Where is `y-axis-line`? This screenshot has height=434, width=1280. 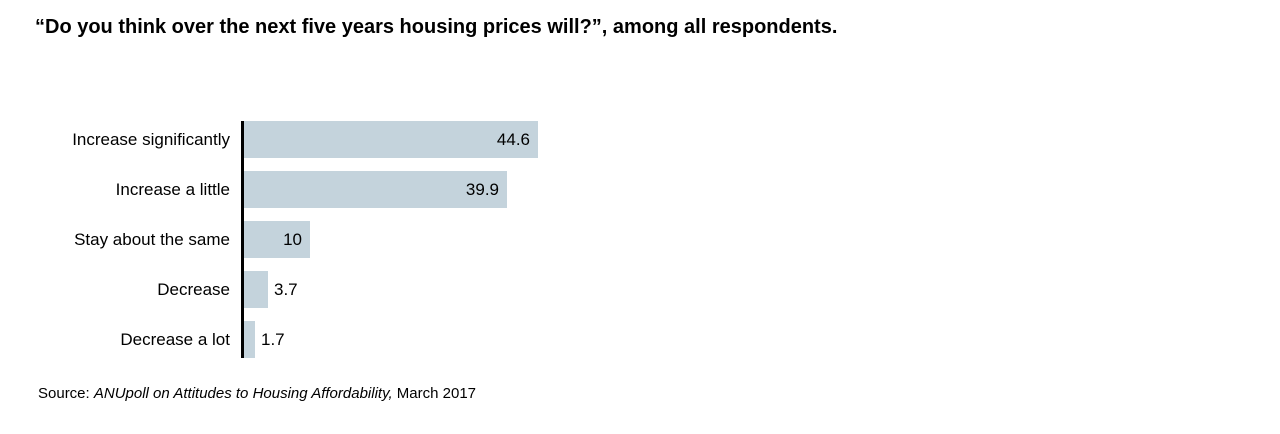
y-axis-line is located at coordinates (242, 239).